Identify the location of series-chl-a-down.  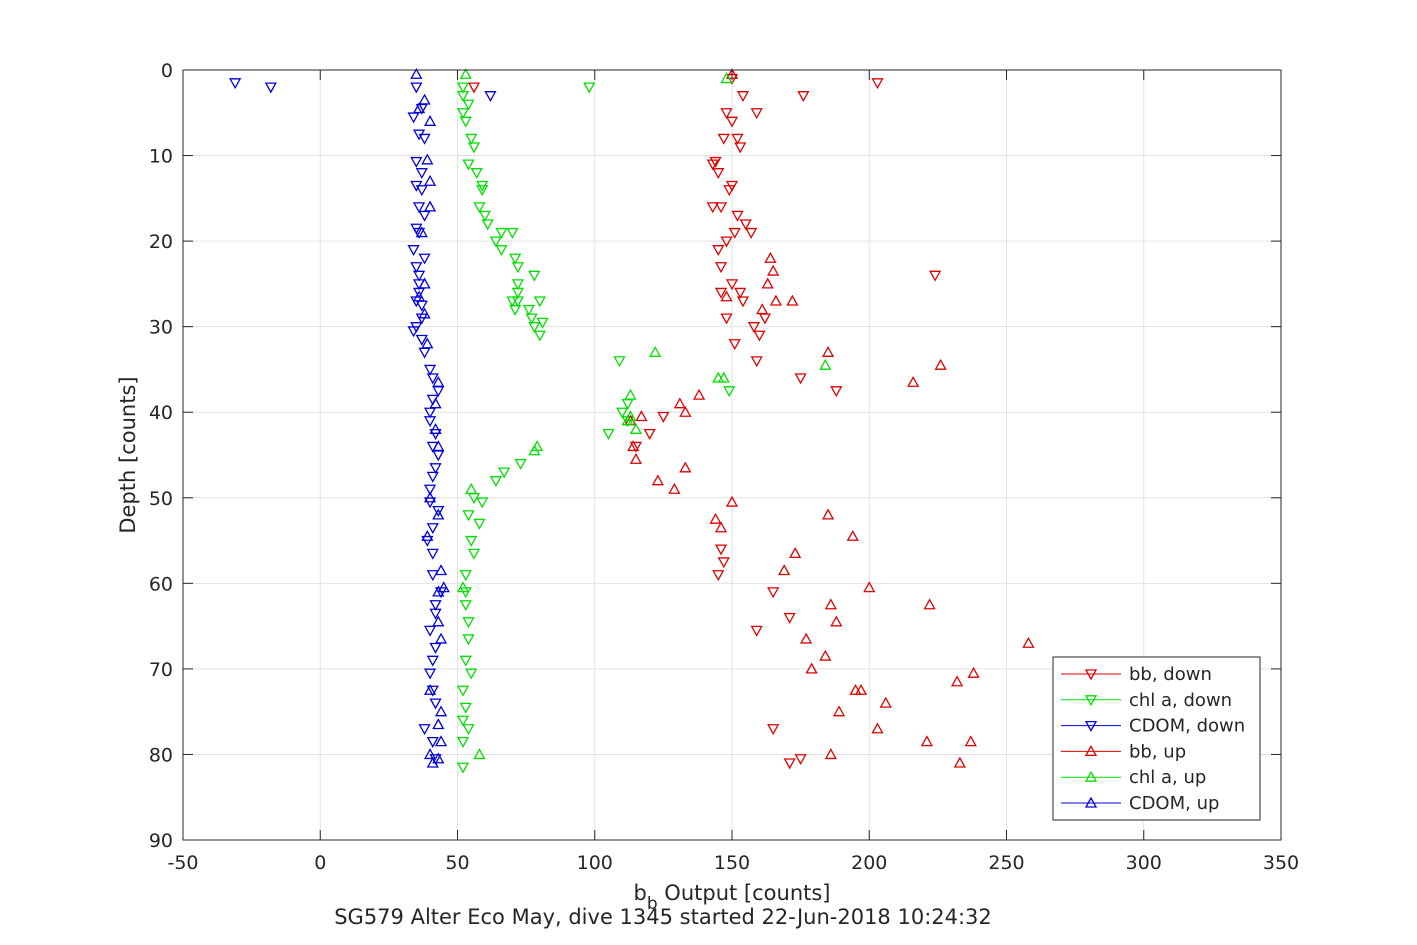
(596, 428).